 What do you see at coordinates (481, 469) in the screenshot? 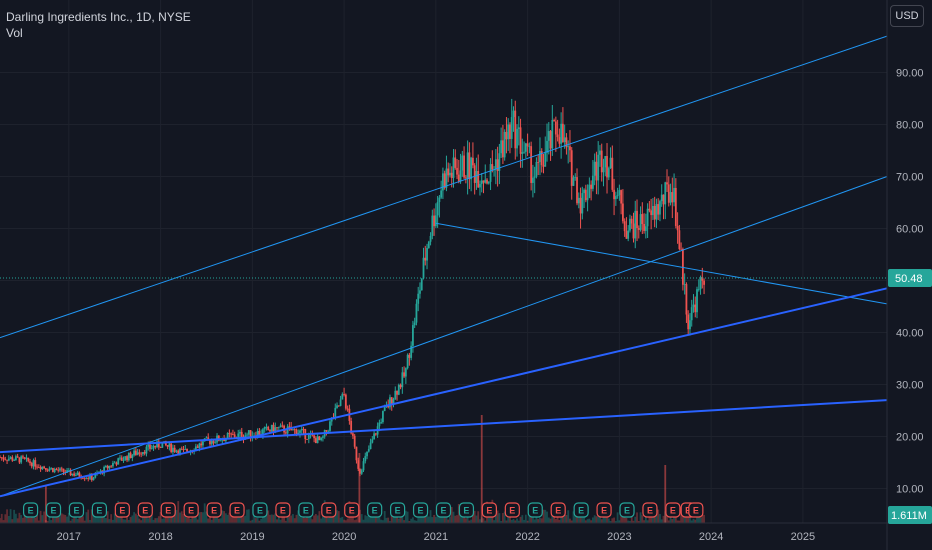
I see `volume-spike` at bounding box center [481, 469].